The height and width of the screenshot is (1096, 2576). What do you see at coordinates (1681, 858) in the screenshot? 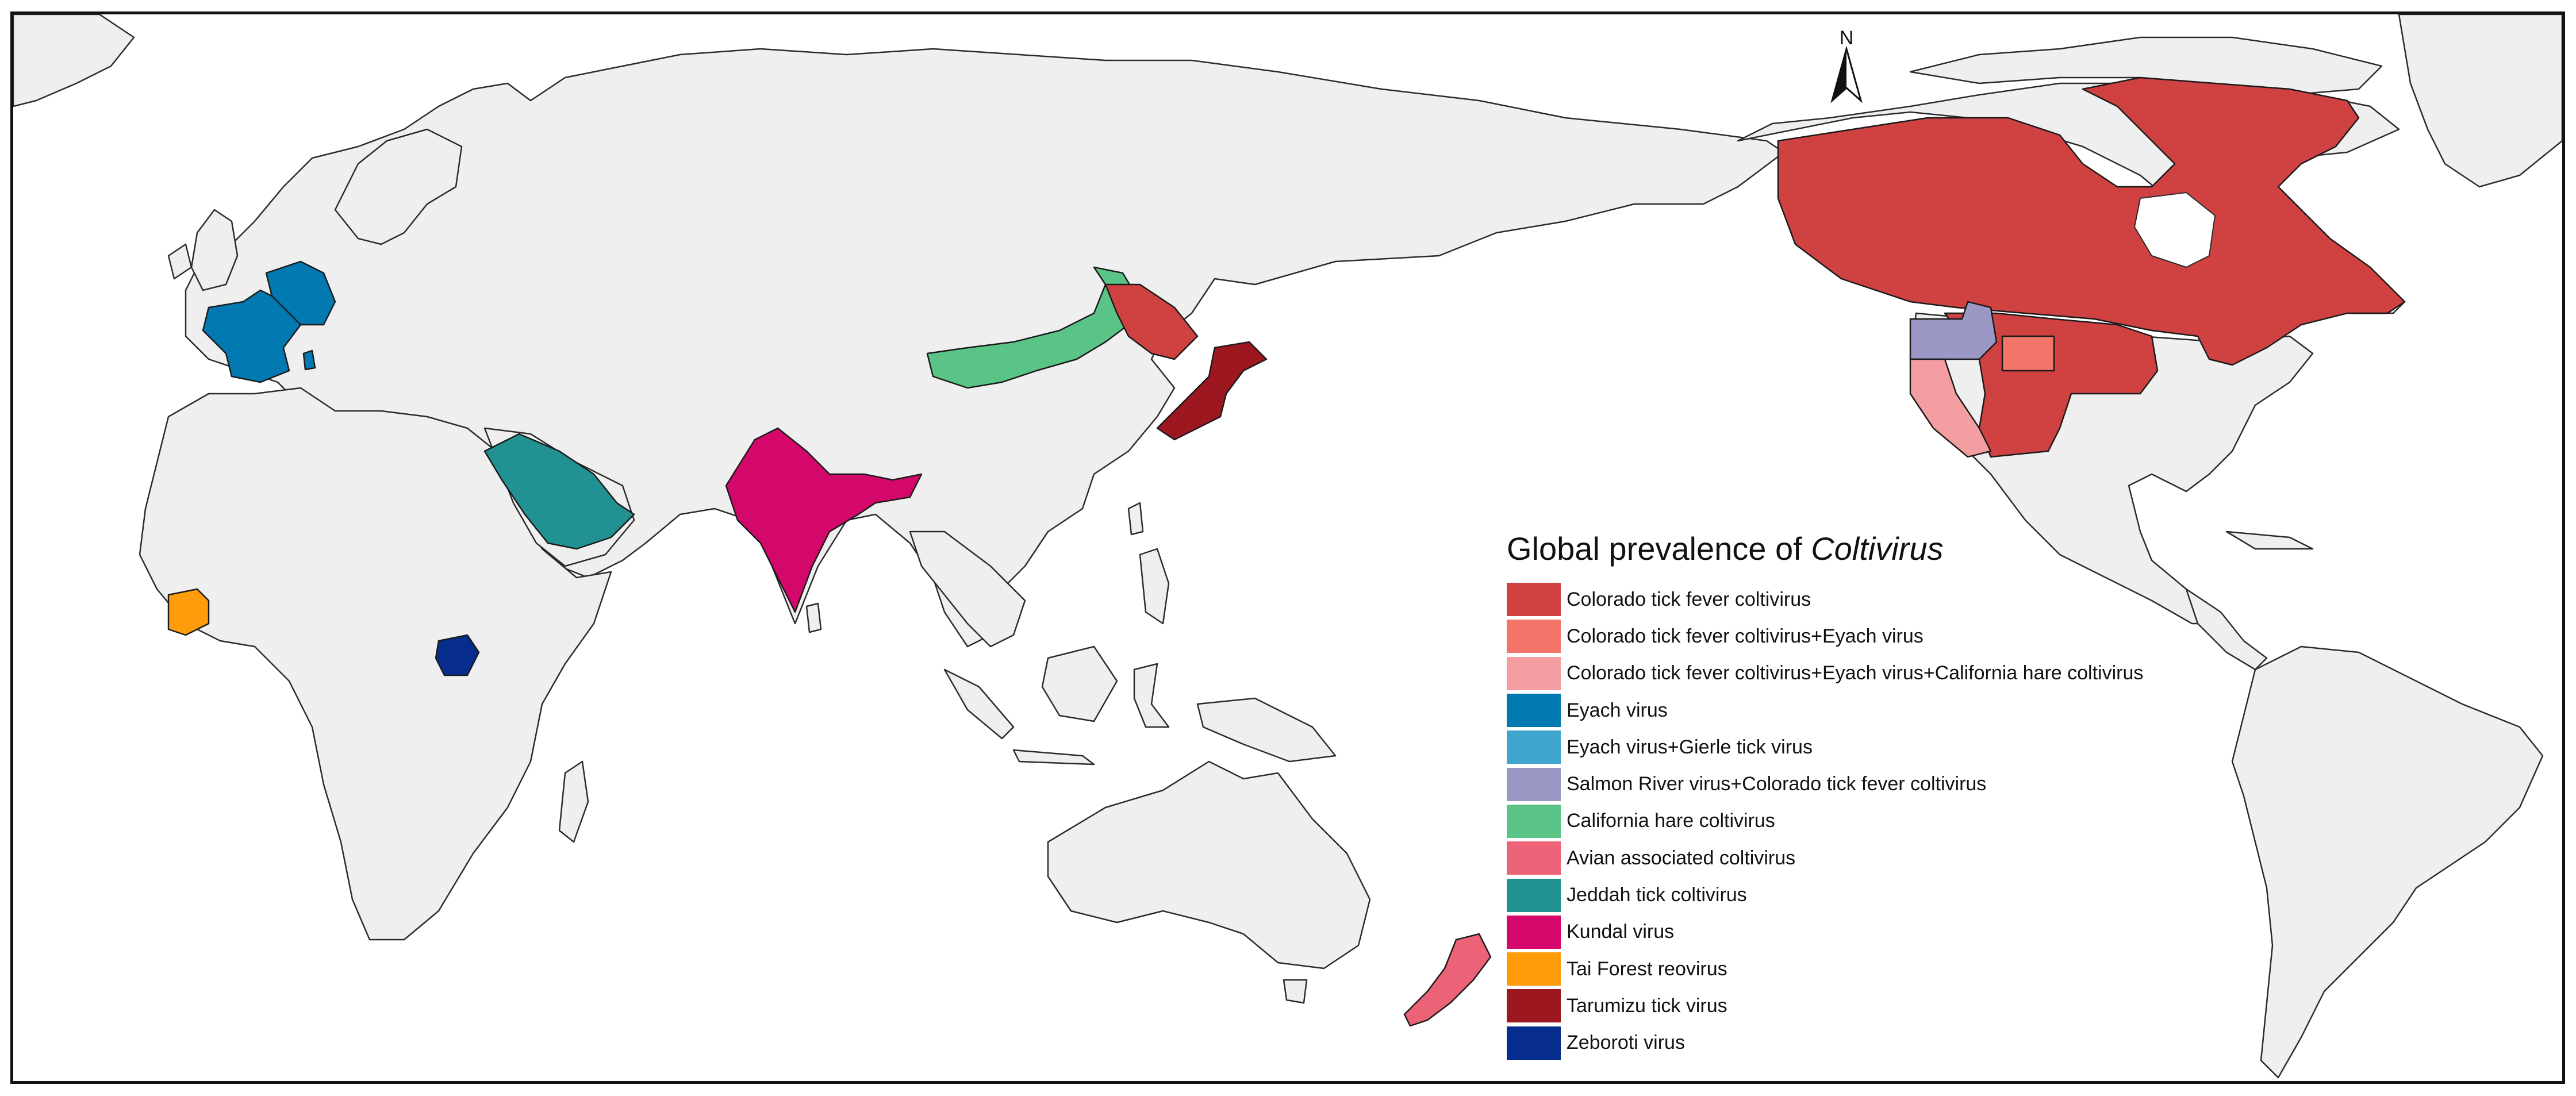
I see `legend-label: Avian associated coltivirus` at bounding box center [1681, 858].